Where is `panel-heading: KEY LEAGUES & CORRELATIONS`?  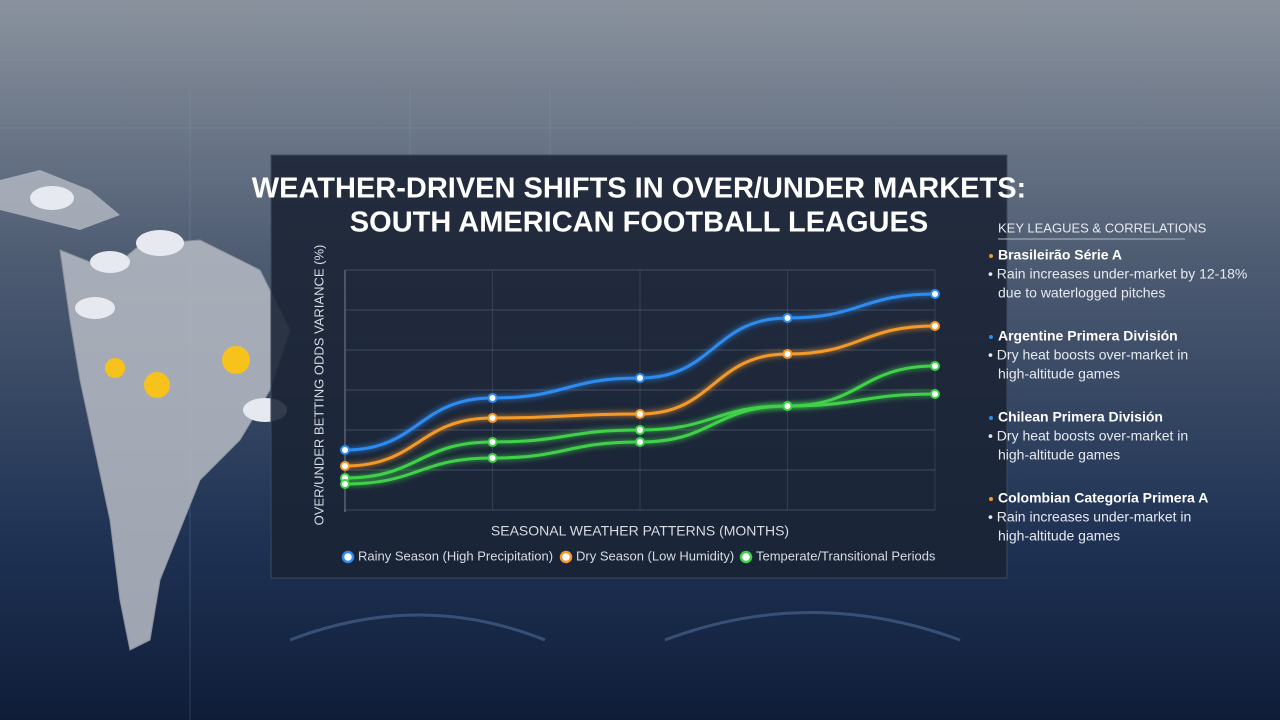 panel-heading: KEY LEAGUES & CORRELATIONS is located at coordinates (1102, 227).